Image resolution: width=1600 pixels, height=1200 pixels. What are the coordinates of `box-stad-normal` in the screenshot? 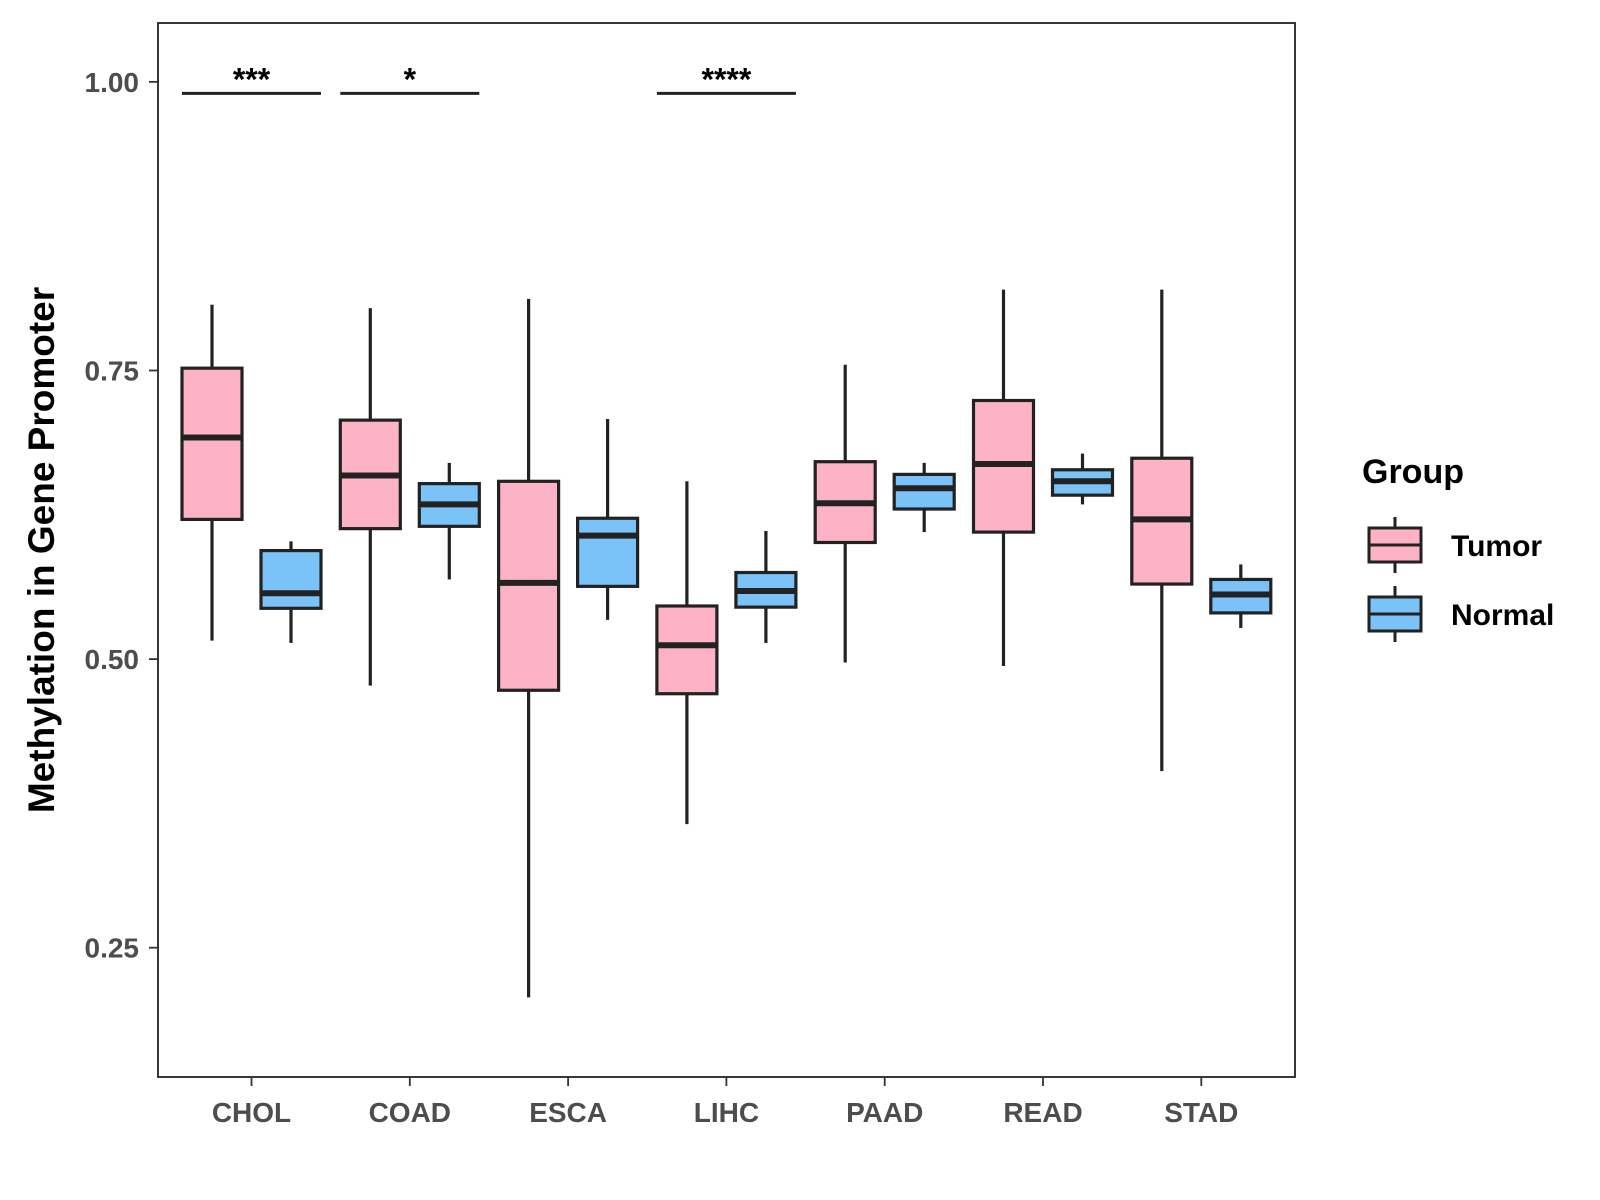 It's located at (1241, 596).